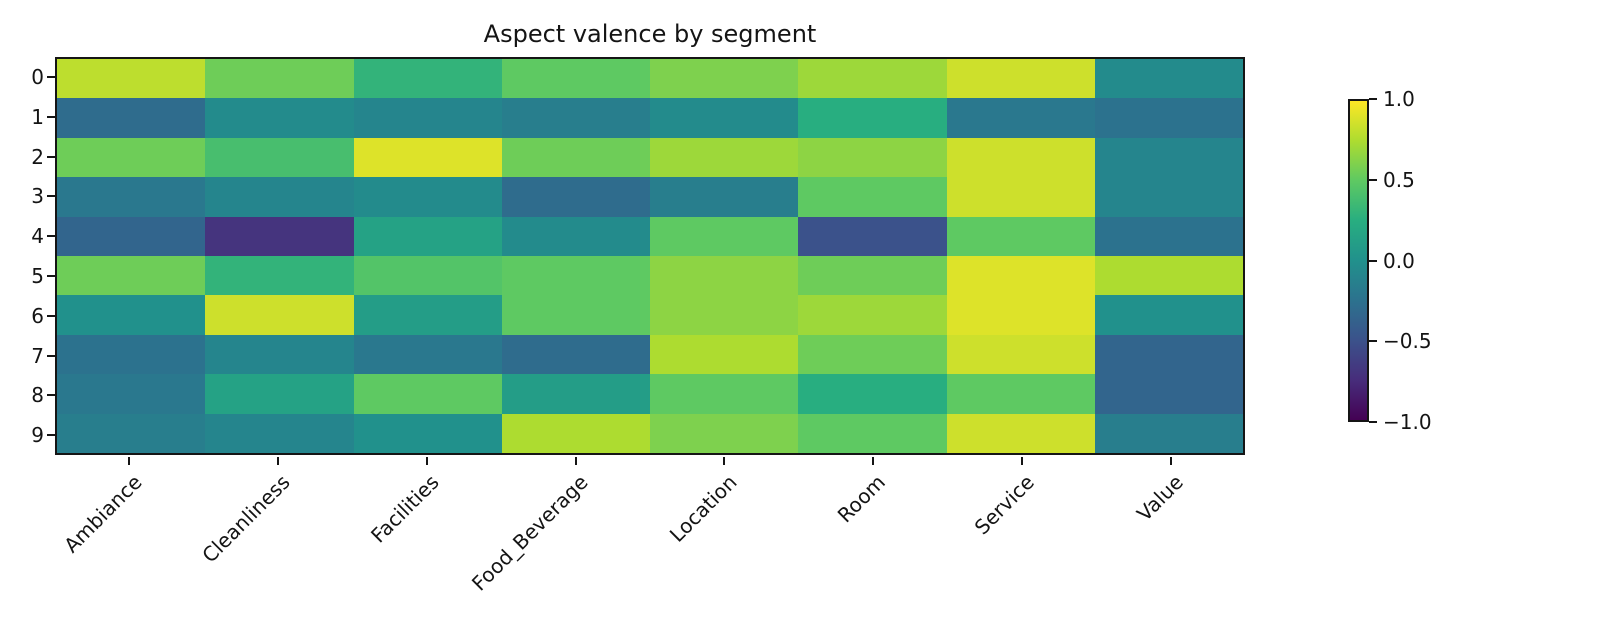 Image resolution: width=1600 pixels, height=640 pixels. I want to click on y-axis-tick-labels: 0 1 2 3 4 5 6 7 8 9, so click(22, 256).